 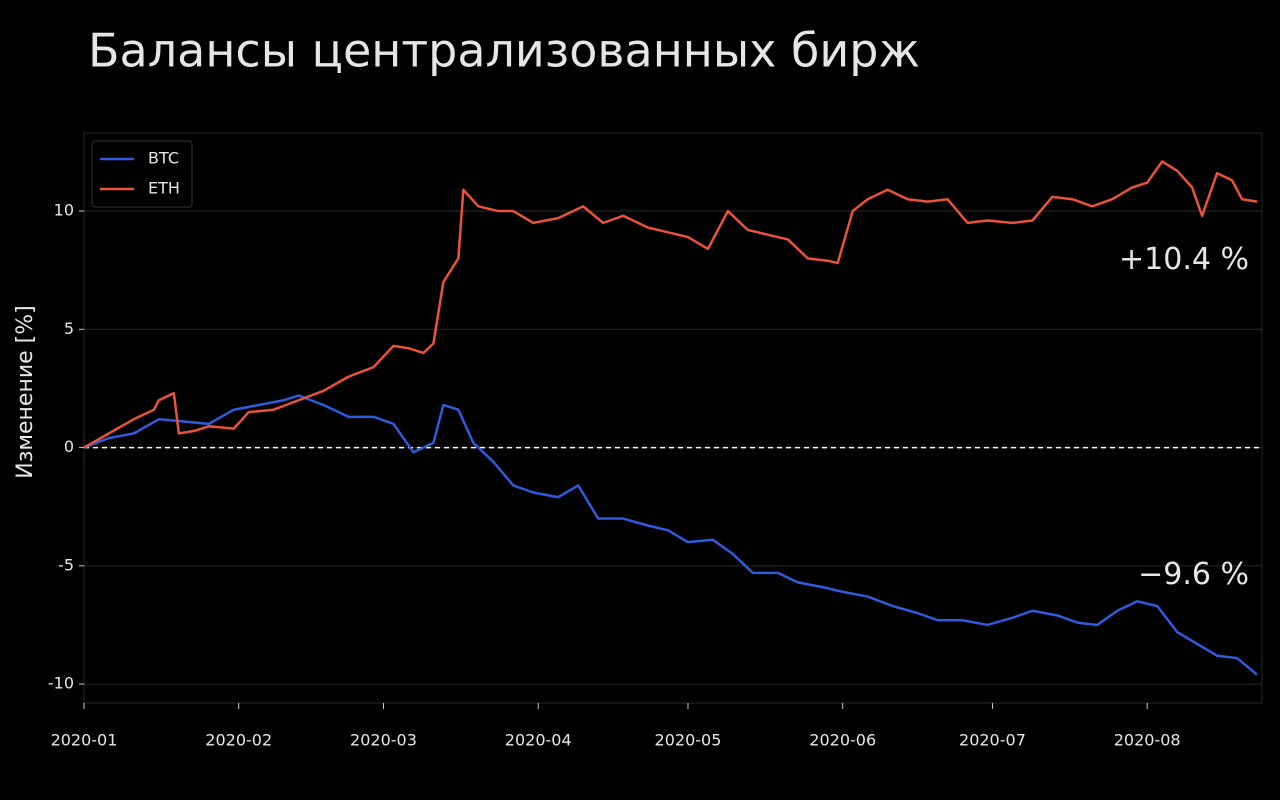 I want to click on x-tick-label: 2020-01, so click(x=84, y=740).